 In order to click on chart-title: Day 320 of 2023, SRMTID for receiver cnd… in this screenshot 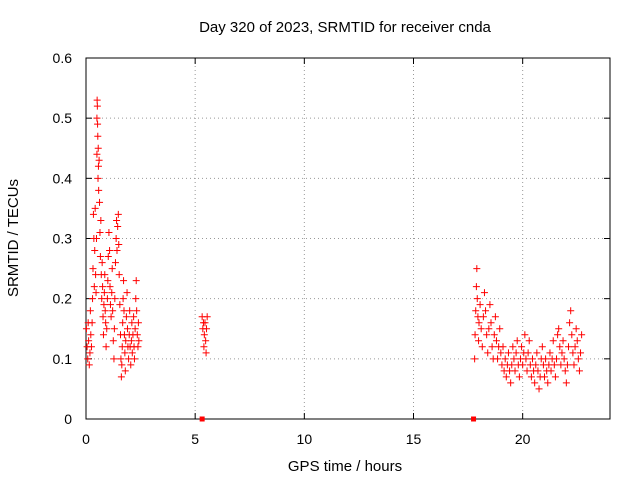, I will do `click(345, 27)`.